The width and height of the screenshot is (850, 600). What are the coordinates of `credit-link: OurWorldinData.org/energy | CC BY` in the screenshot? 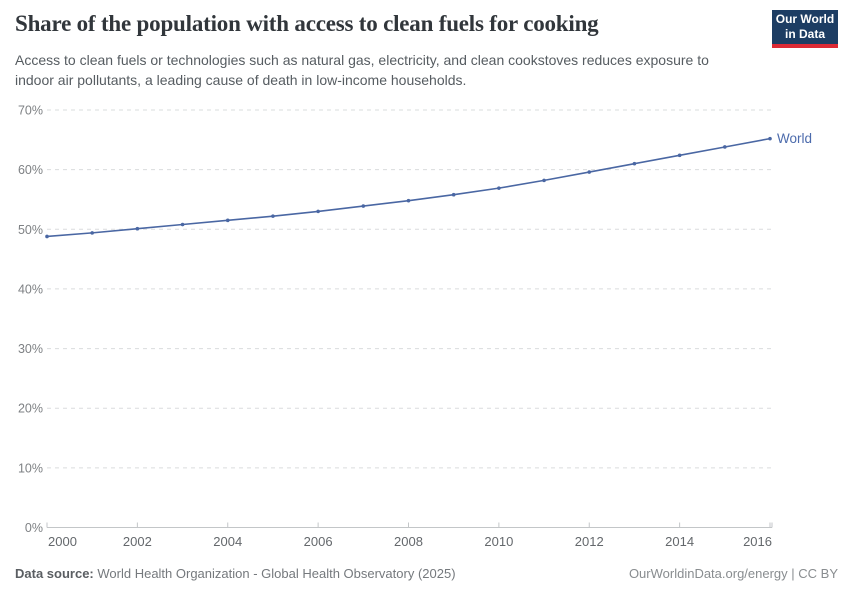 It's located at (733, 573).